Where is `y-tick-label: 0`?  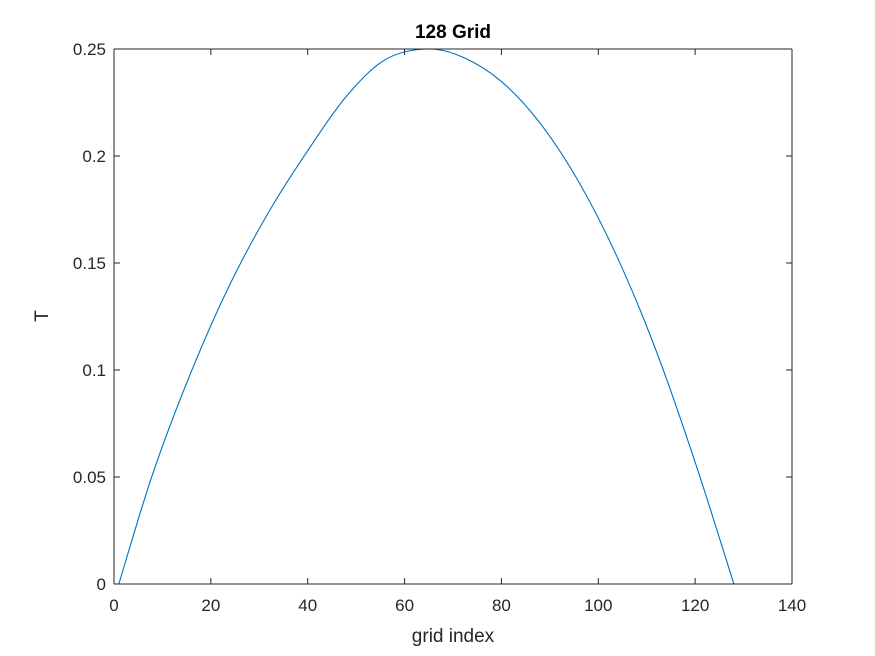 y-tick-label: 0 is located at coordinates (101, 584).